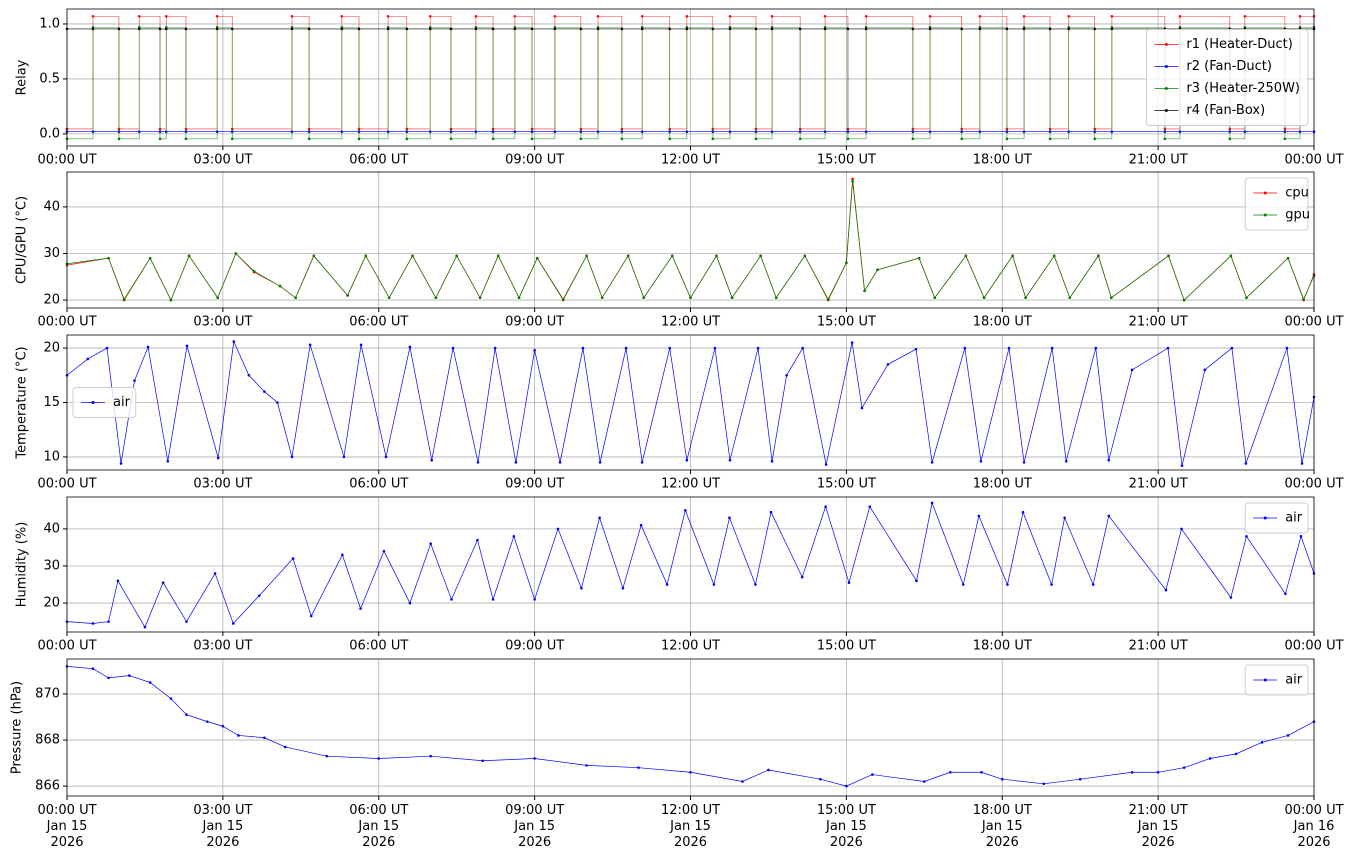  What do you see at coordinates (1166, 66) in the screenshot?
I see `legend-marker` at bounding box center [1166, 66].